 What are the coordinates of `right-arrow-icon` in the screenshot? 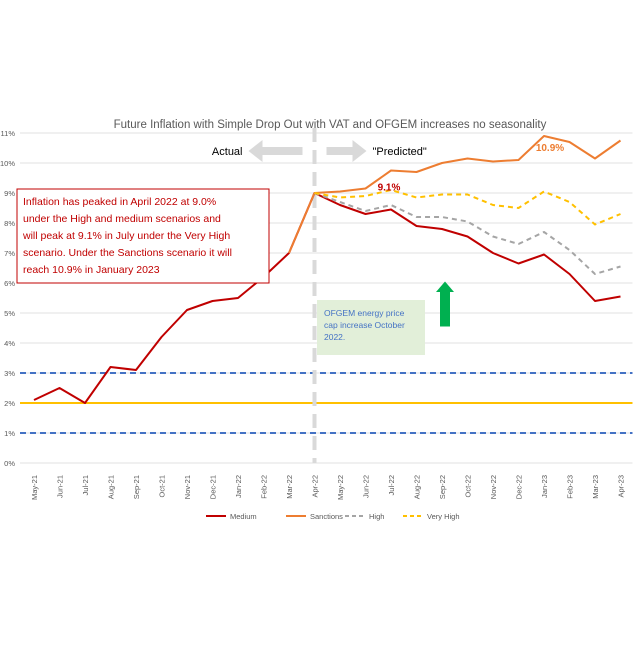 It's located at (346, 151).